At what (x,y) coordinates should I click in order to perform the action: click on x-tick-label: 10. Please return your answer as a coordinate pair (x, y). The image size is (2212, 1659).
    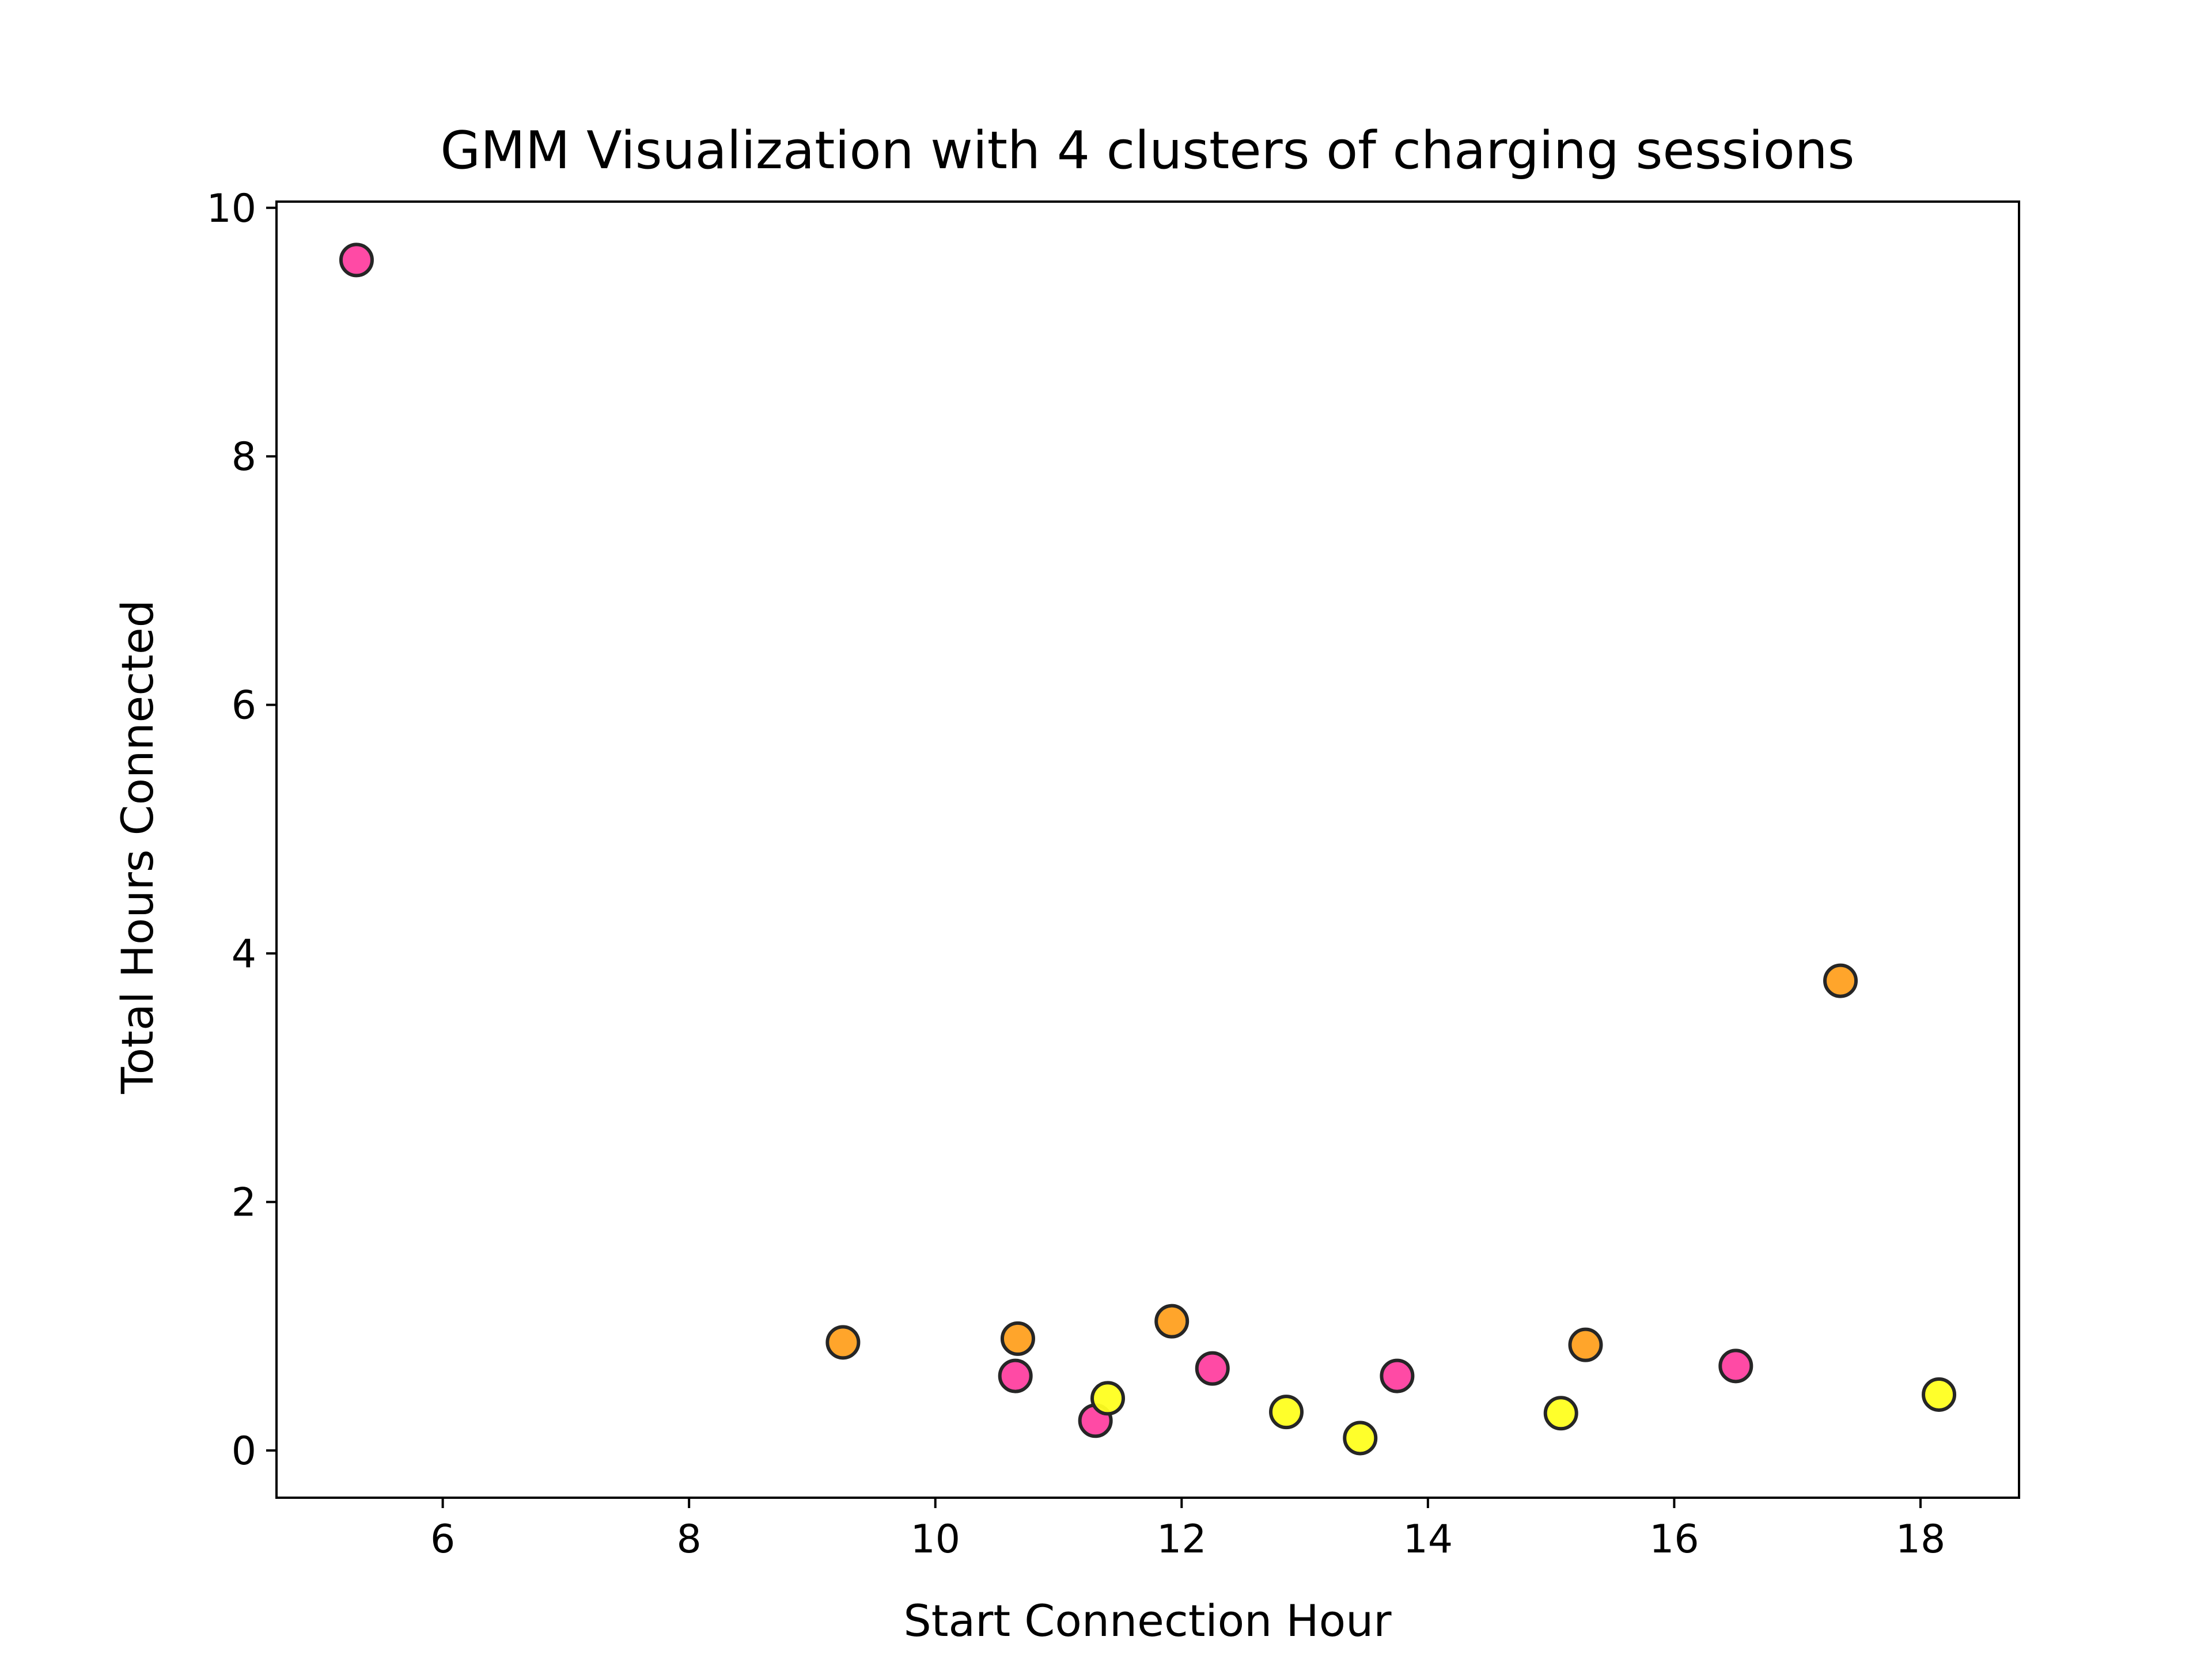
    Looking at the image, I should click on (935, 1539).